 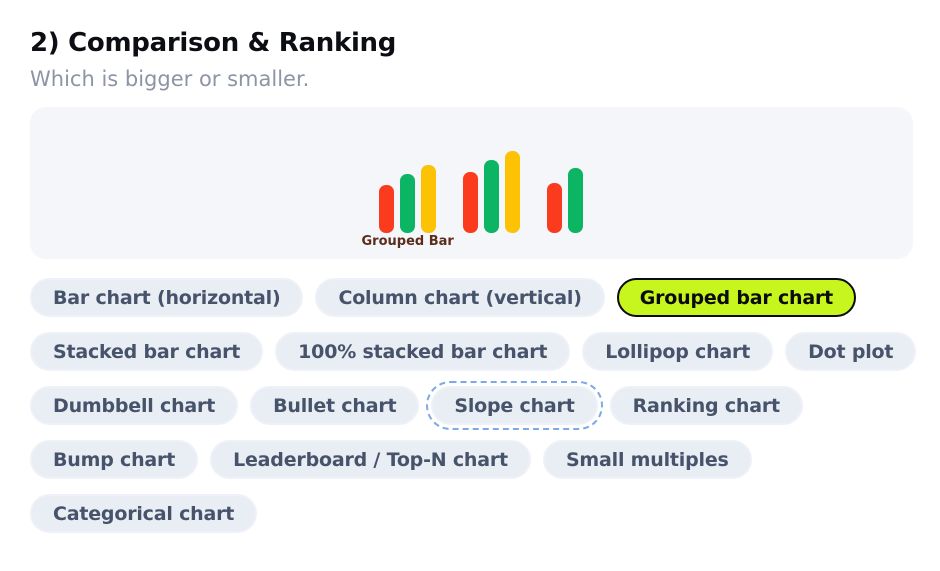 I want to click on chip-dumbbell-chart: Dumbbell chart, so click(x=134, y=405).